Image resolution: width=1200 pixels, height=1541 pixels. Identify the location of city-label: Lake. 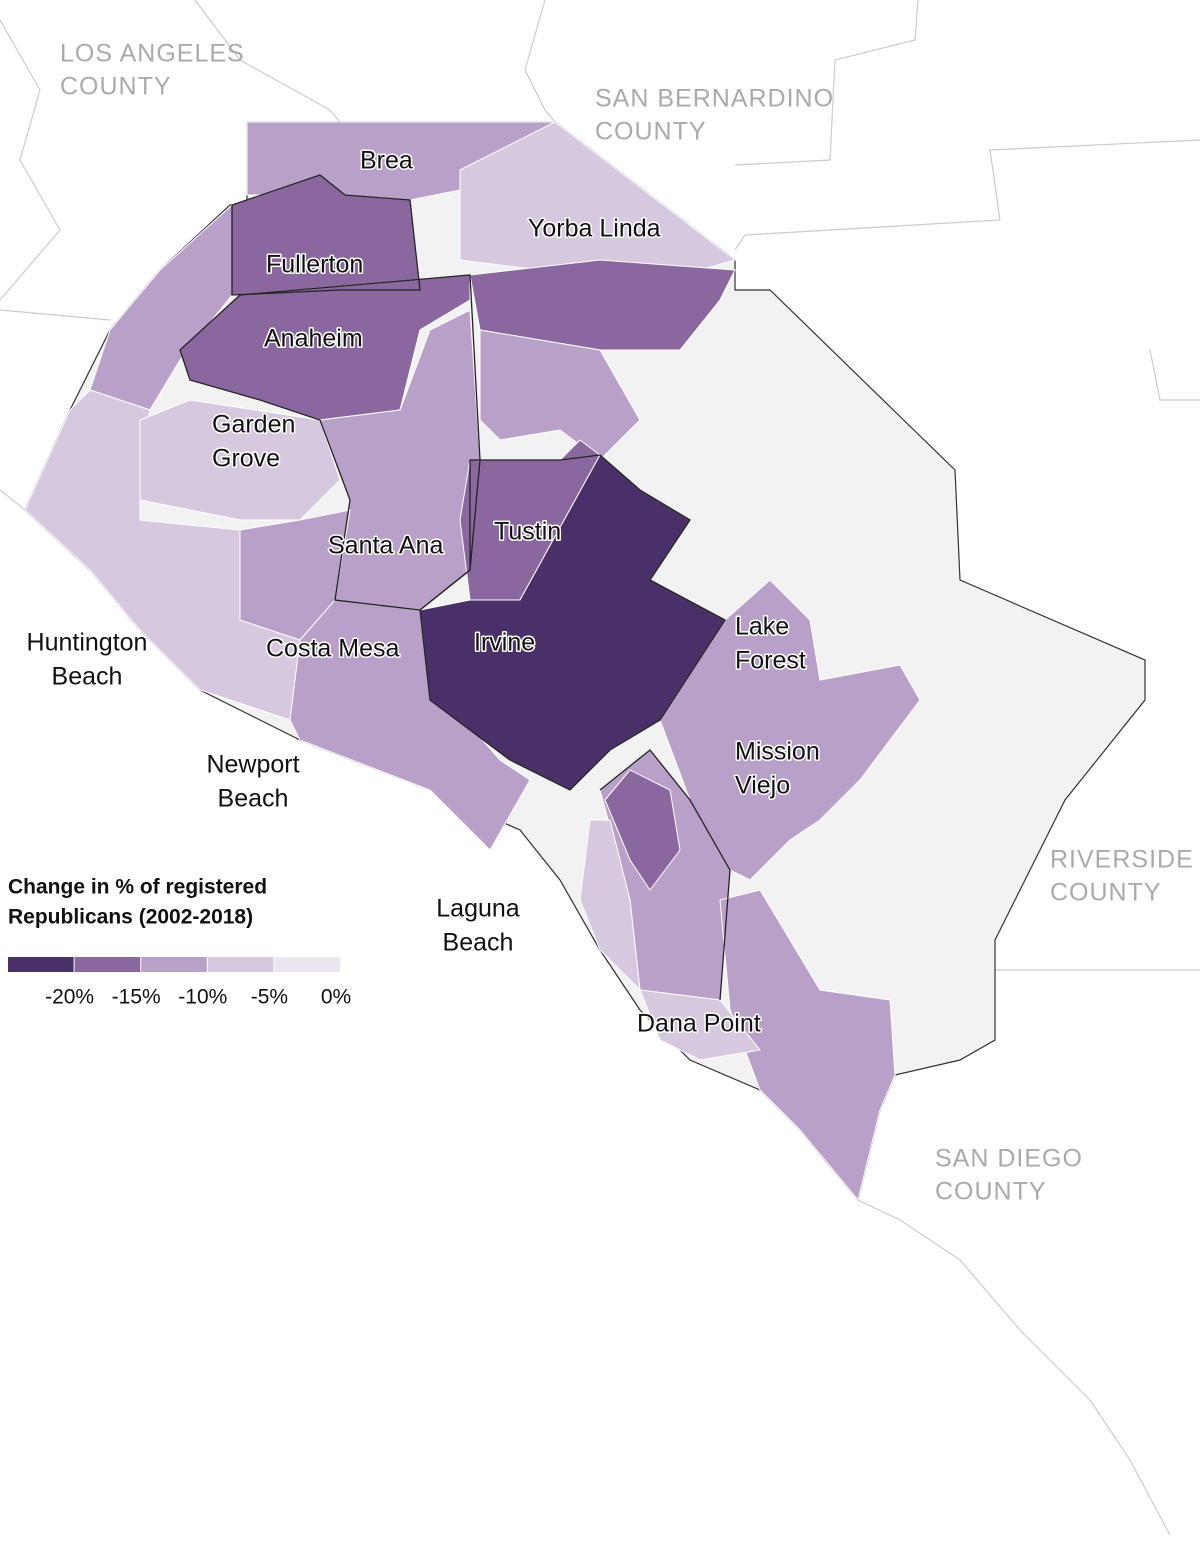
(762, 627).